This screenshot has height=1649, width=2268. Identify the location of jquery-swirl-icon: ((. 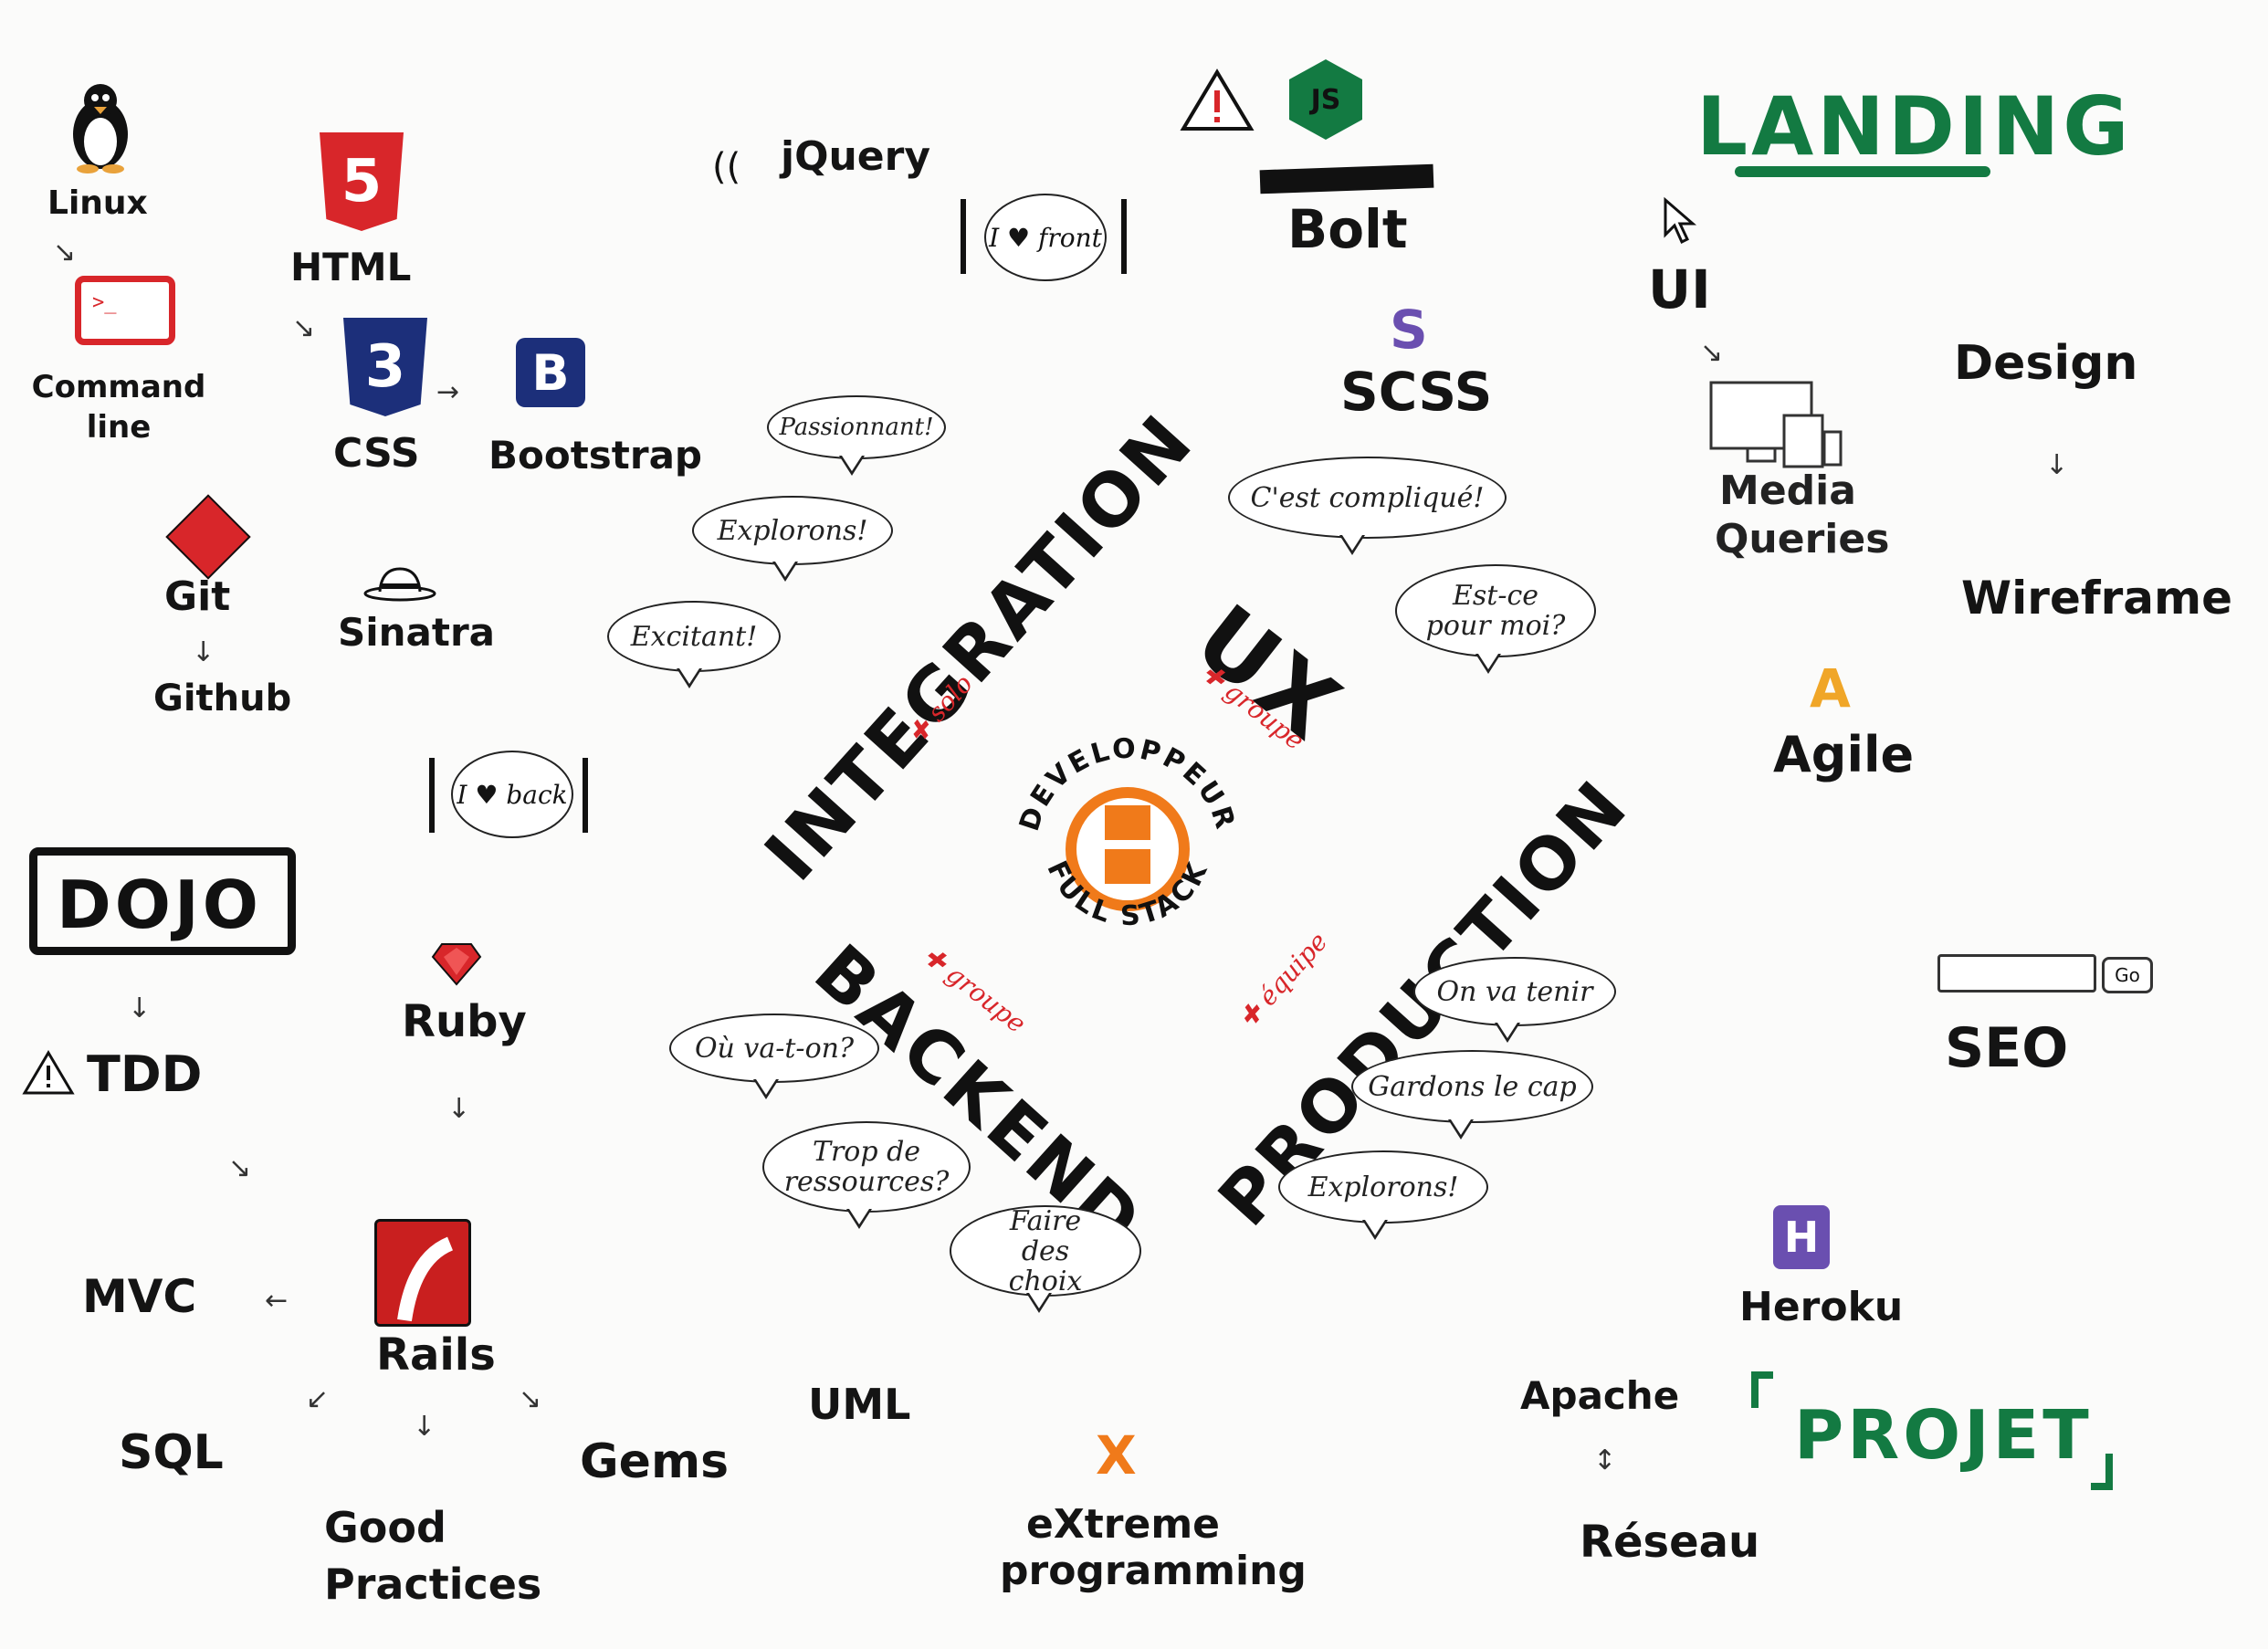
(726, 167).